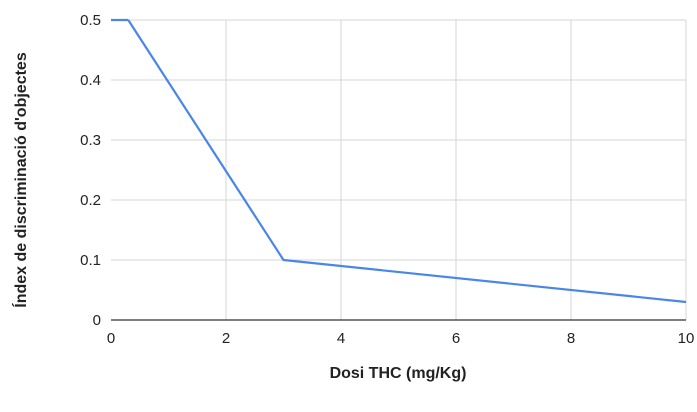 This screenshot has width=697, height=412. Describe the element at coordinates (90, 260) in the screenshot. I see `y-tick-label: 0.1` at that location.